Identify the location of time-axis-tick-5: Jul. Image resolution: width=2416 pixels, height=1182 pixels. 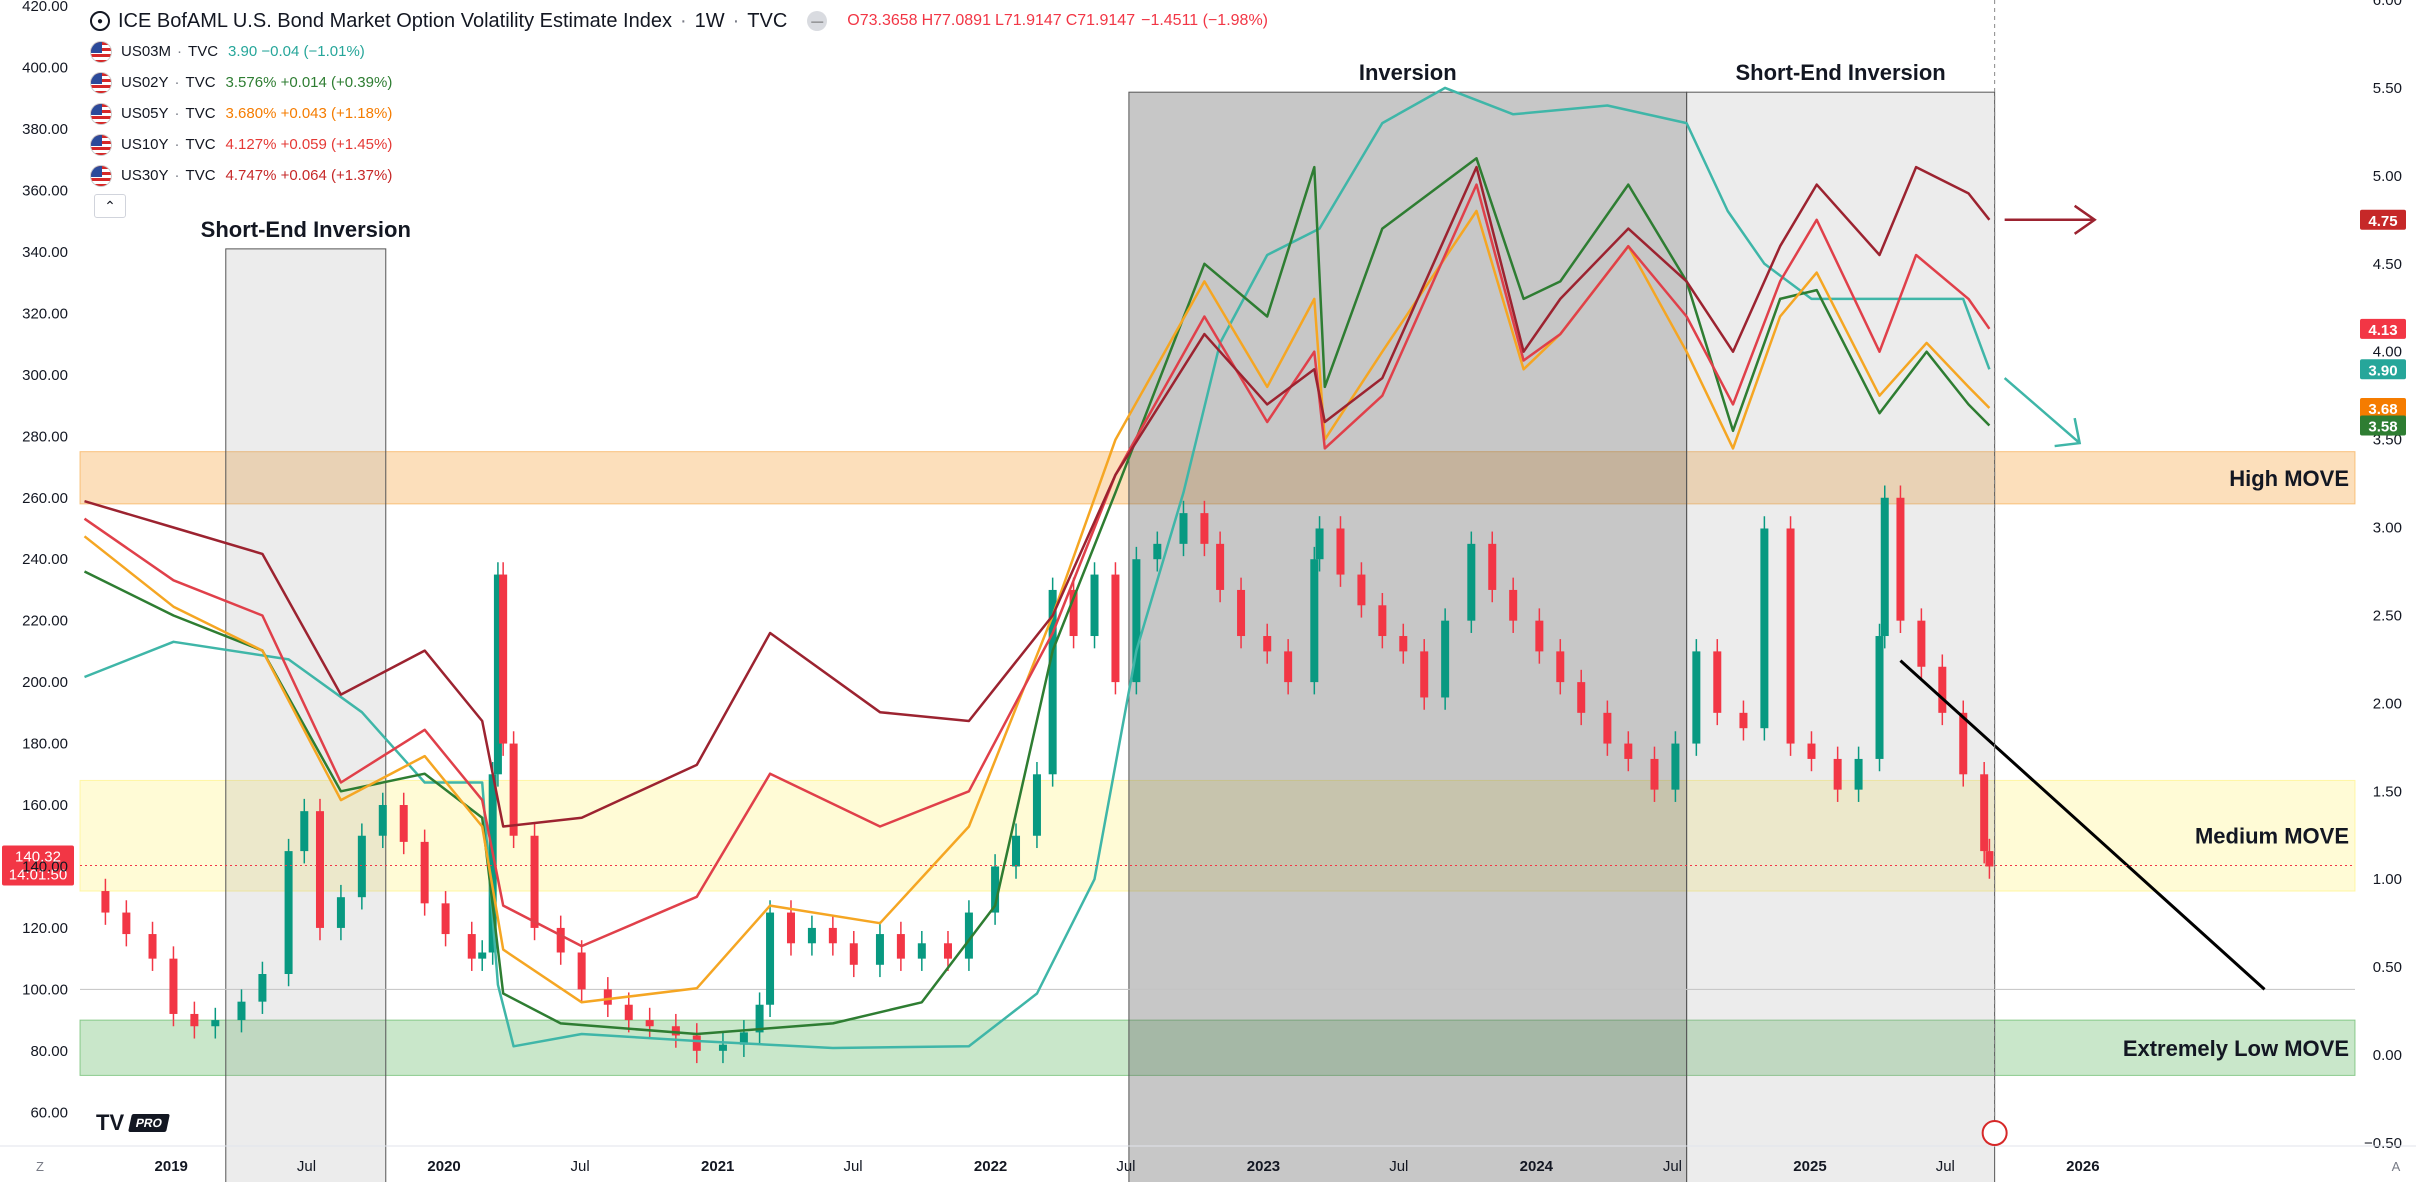
(852, 1166).